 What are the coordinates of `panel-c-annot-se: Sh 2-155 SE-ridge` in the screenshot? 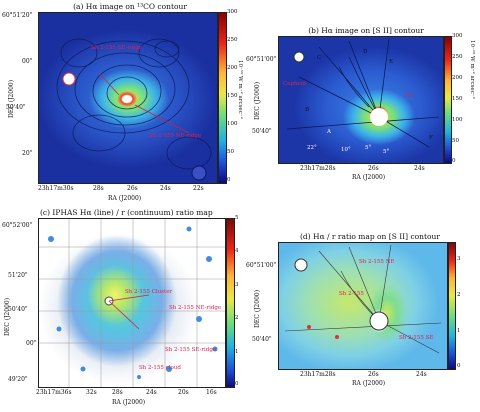 It's located at (191, 350).